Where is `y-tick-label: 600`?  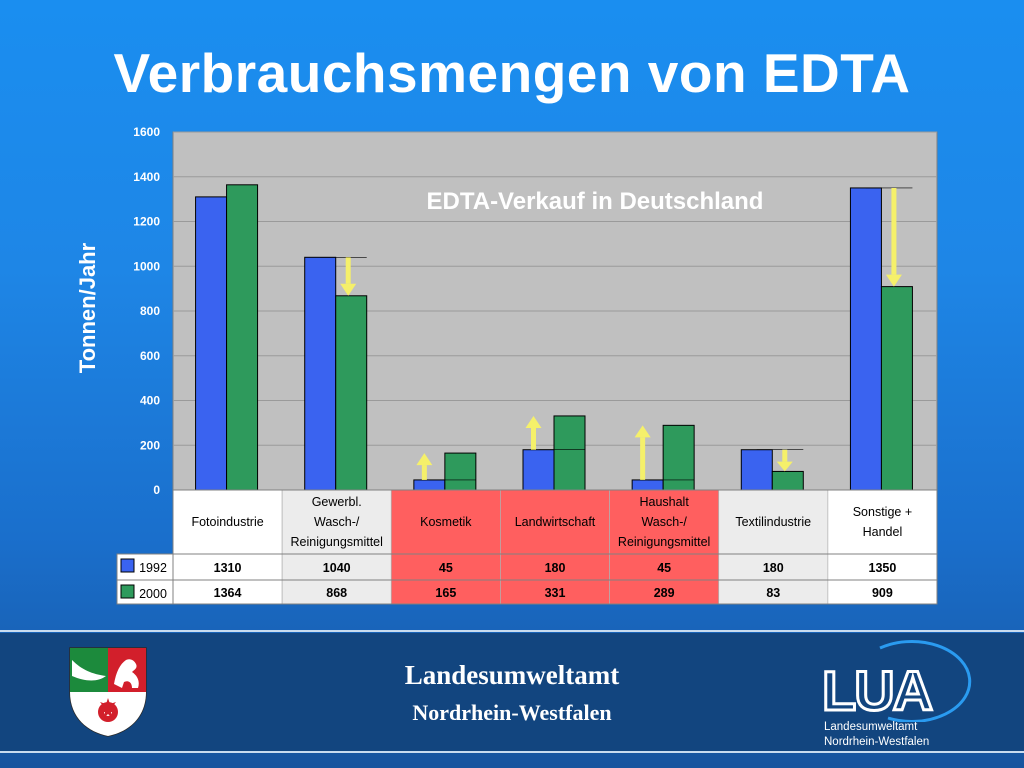
y-tick-label: 600 is located at coordinates (150, 356).